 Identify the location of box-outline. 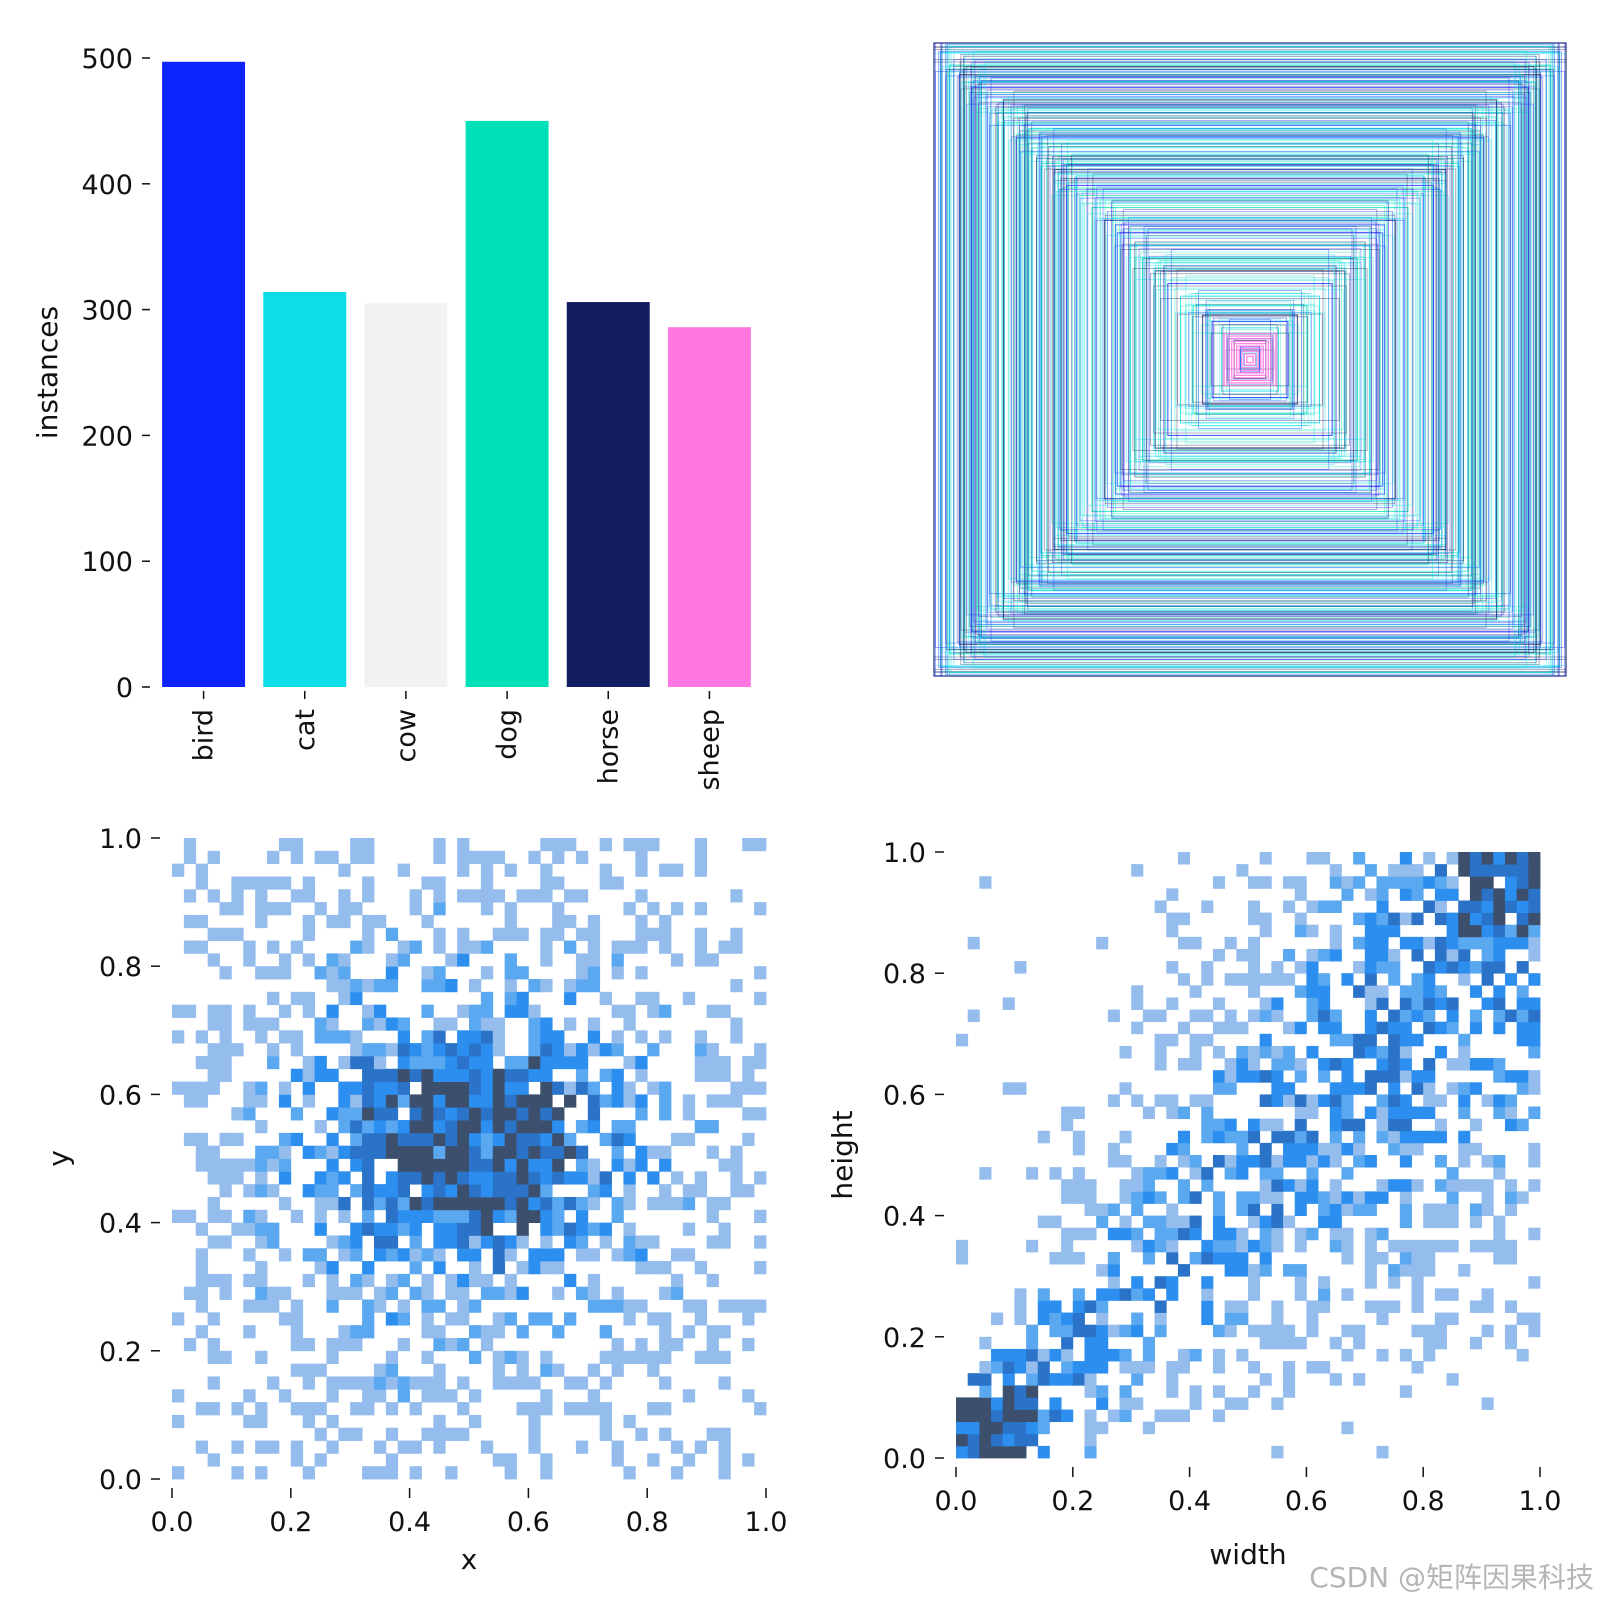
(1250, 359).